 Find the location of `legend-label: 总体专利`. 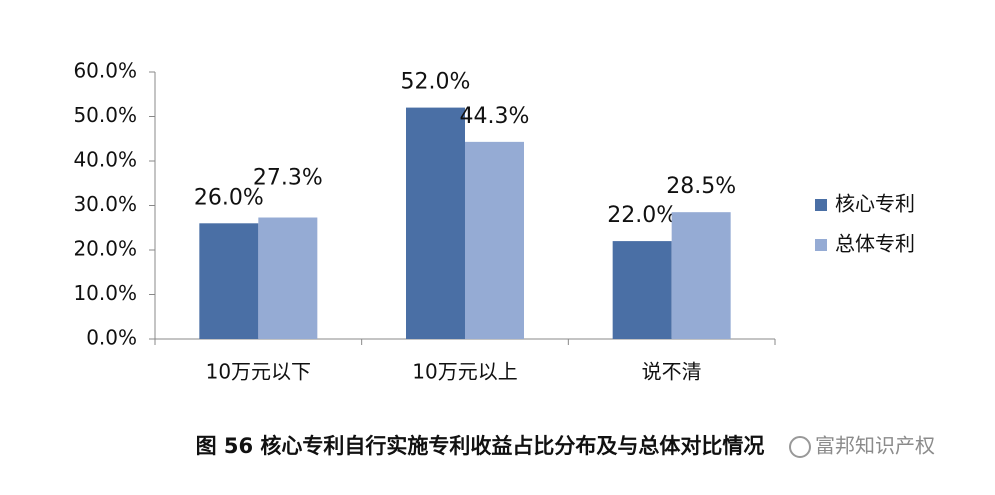

legend-label: 总体专利 is located at coordinates (875, 244).